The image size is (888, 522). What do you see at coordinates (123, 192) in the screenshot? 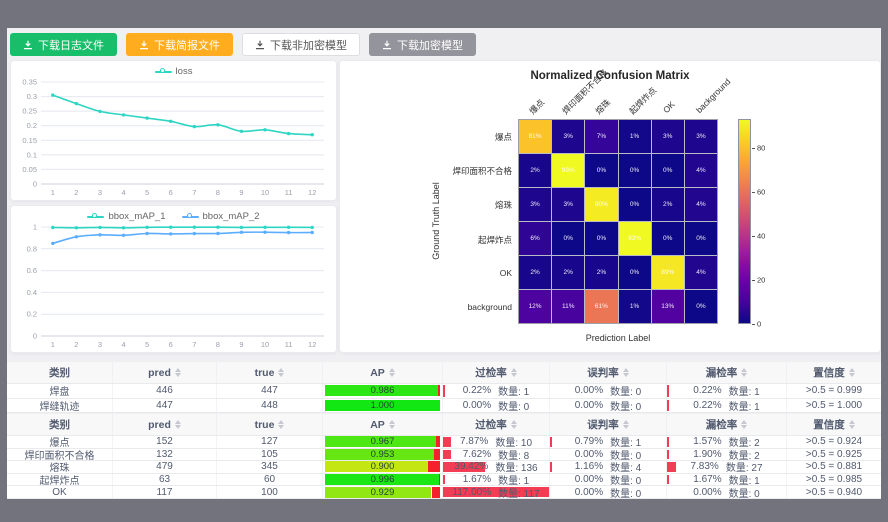
I see `svg-text: 4` at bounding box center [123, 192].